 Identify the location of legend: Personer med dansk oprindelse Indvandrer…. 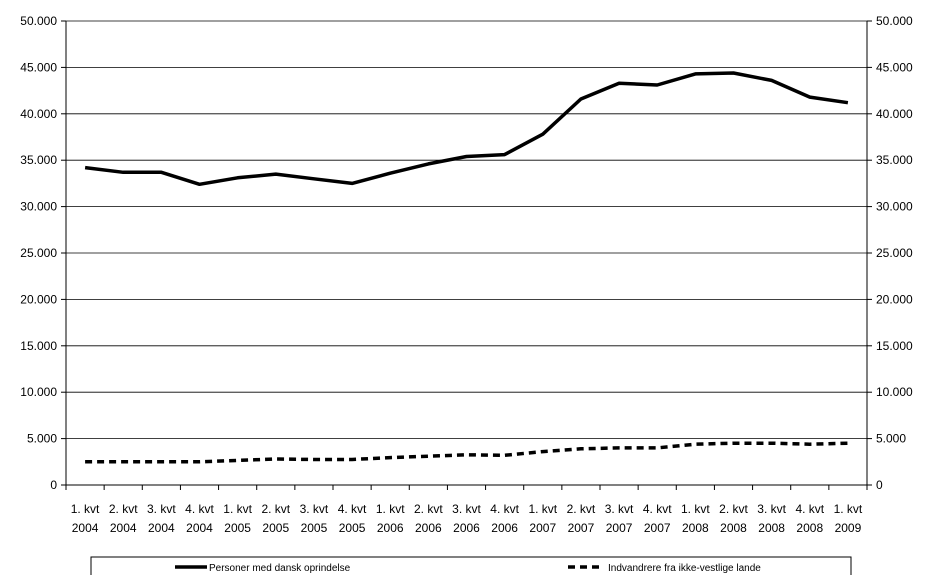
(471, 565).